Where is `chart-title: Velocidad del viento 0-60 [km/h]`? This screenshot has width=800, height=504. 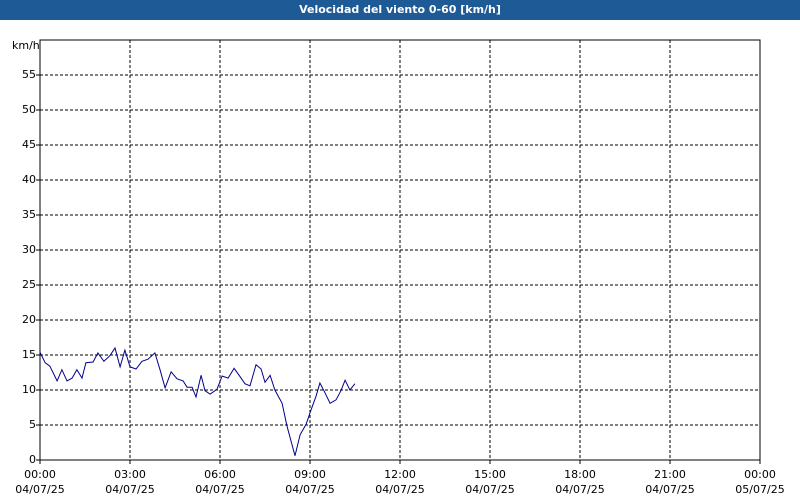 chart-title: Velocidad del viento 0-60 [km/h] is located at coordinates (400, 9).